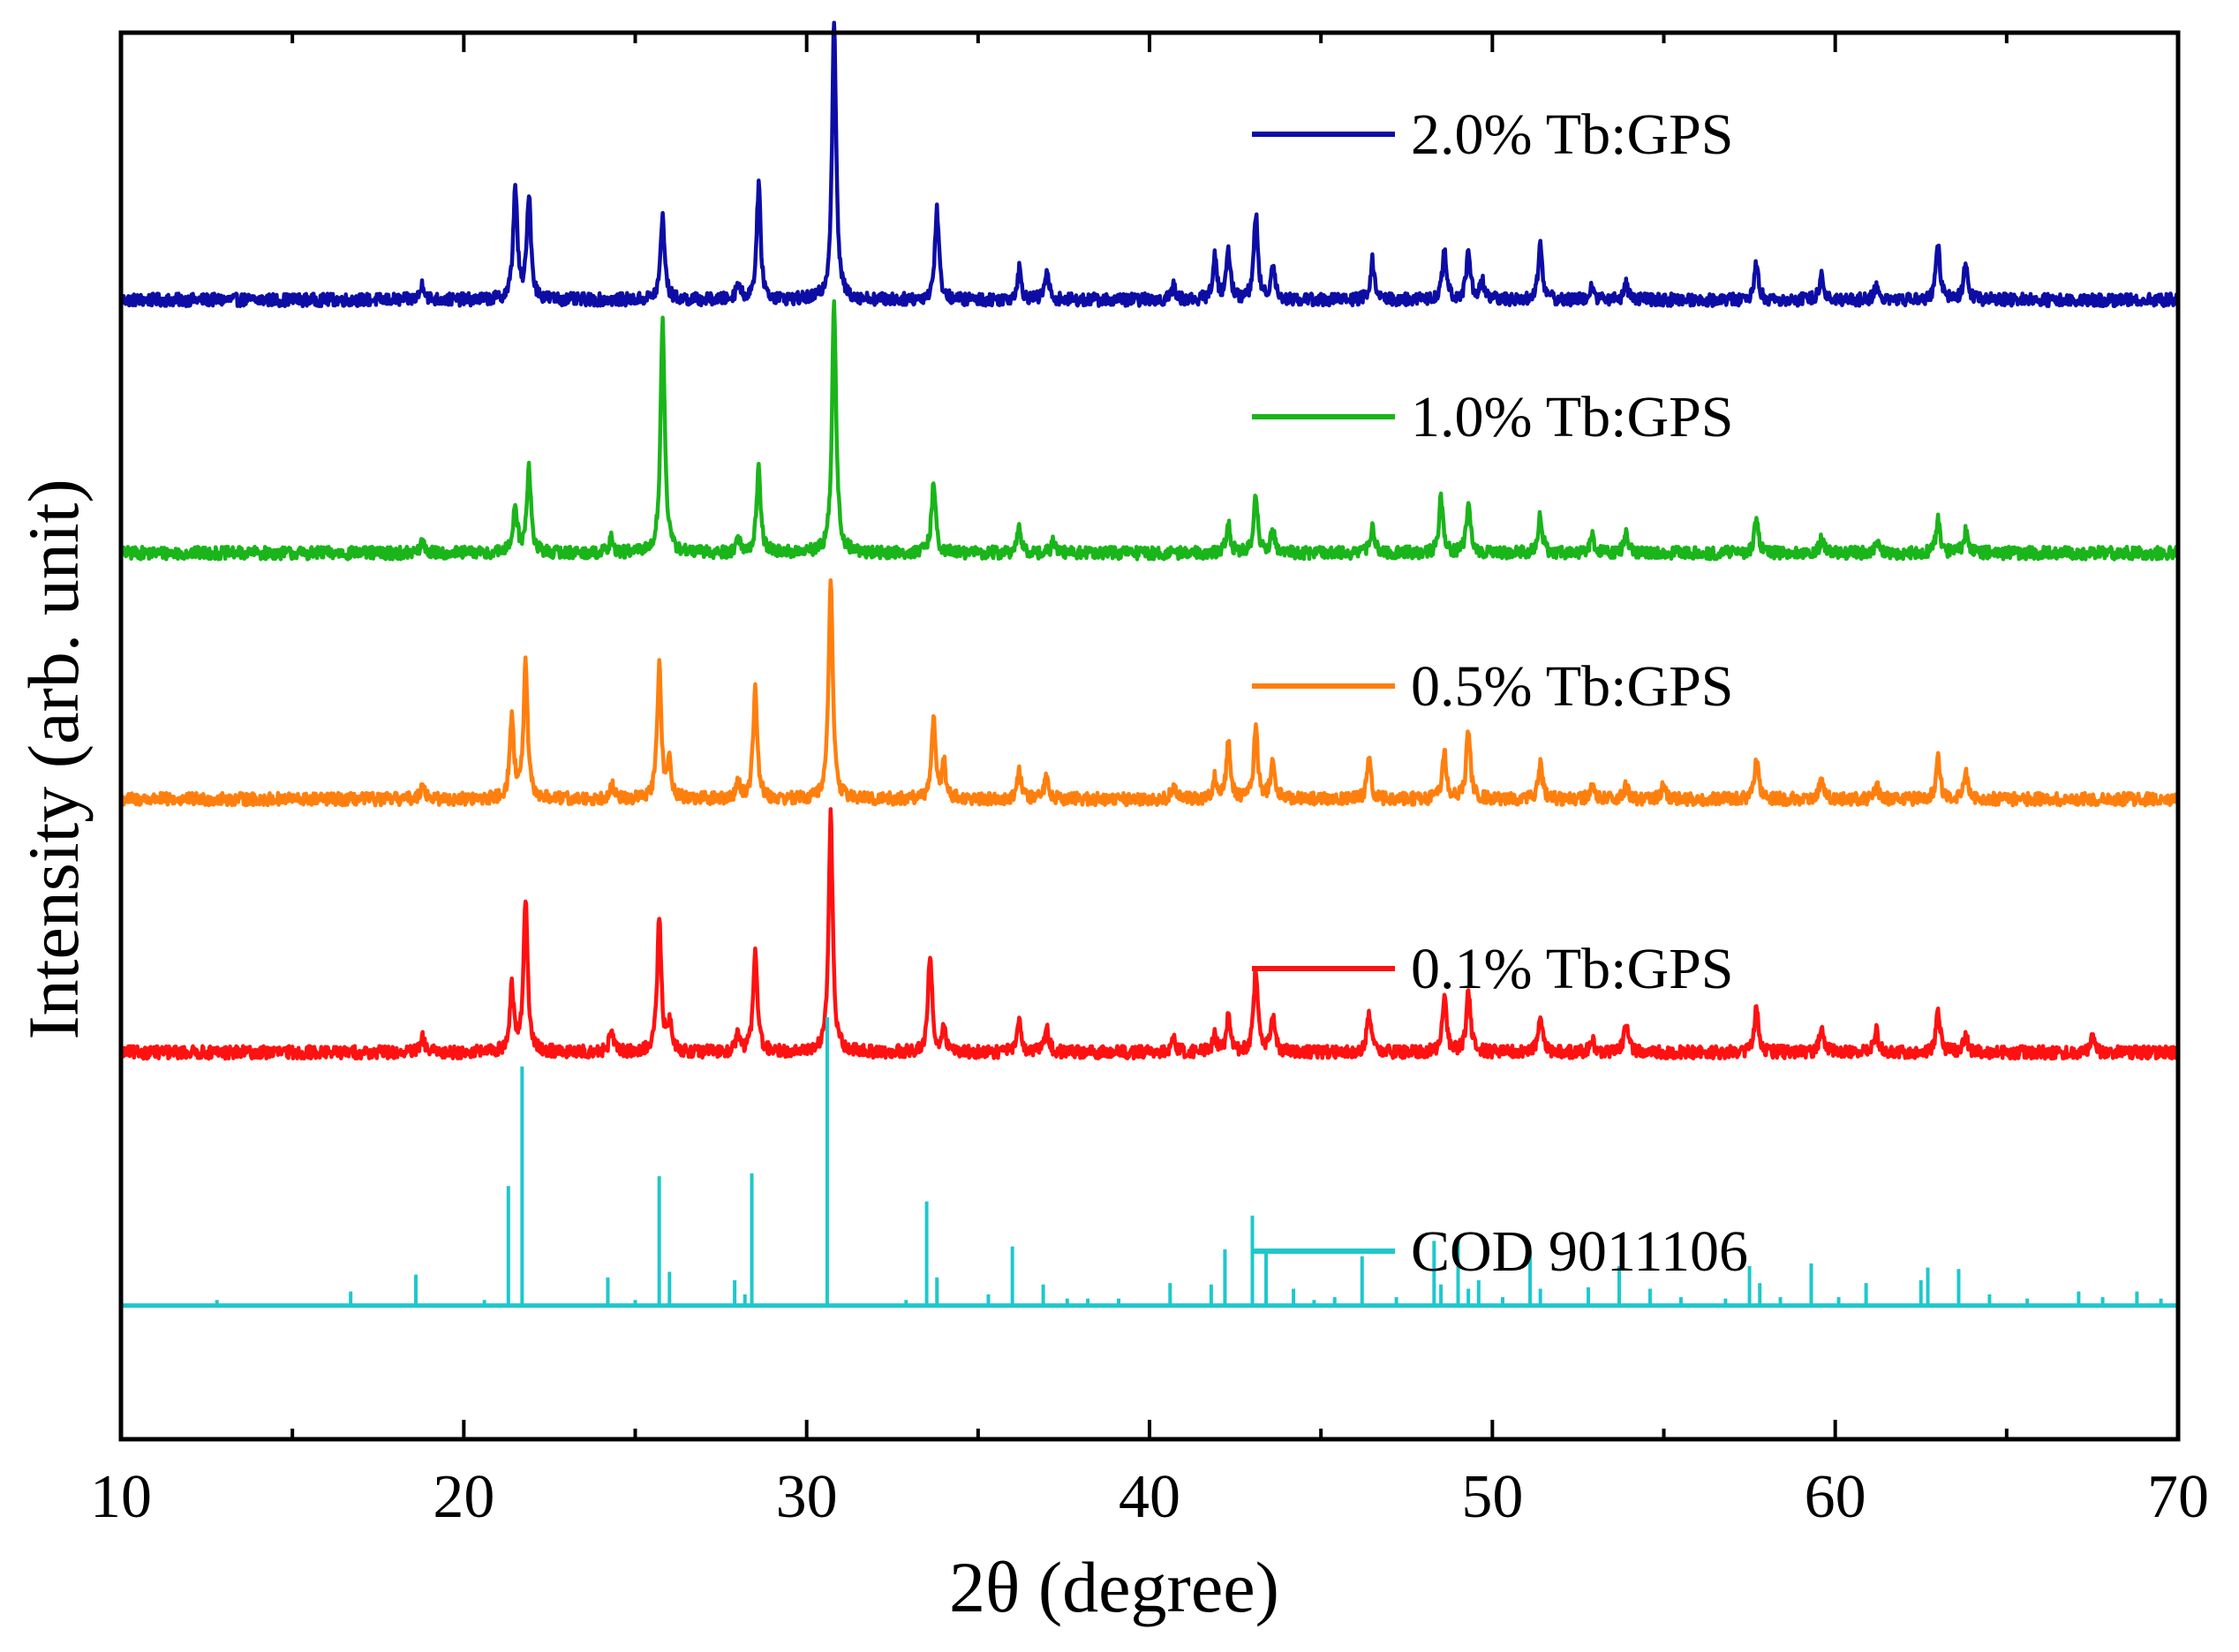  Describe the element at coordinates (463, 1497) in the screenshot. I see `x-tick-label: 20` at that location.